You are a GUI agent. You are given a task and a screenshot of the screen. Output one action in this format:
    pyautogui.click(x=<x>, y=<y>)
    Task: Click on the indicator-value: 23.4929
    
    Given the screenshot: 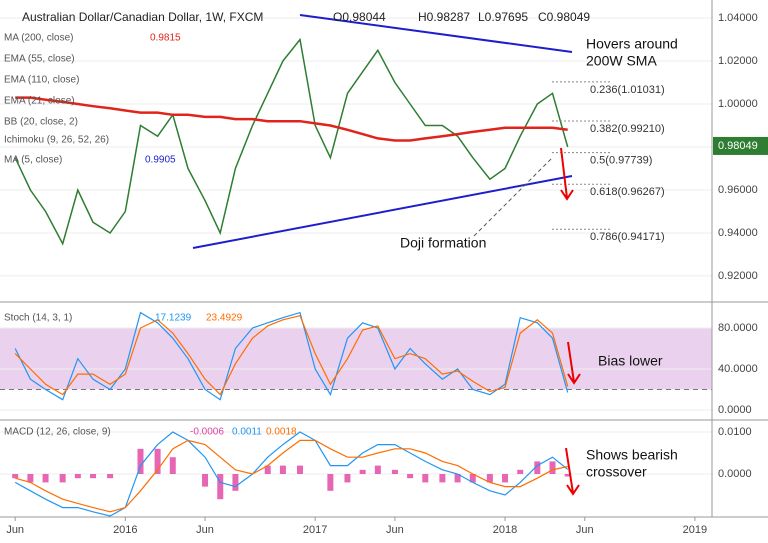 What is the action you would take?
    pyautogui.click(x=224, y=318)
    